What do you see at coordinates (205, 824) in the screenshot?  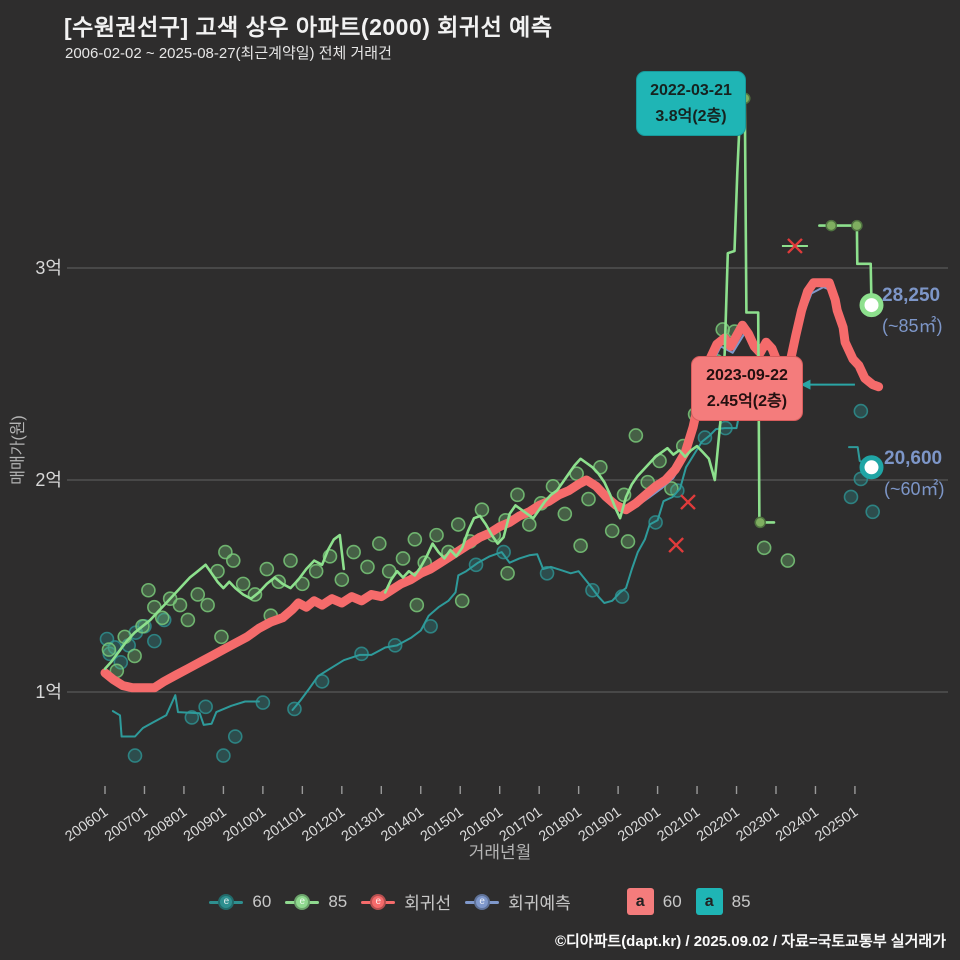 I see `x-tick-200901: 200901` at bounding box center [205, 824].